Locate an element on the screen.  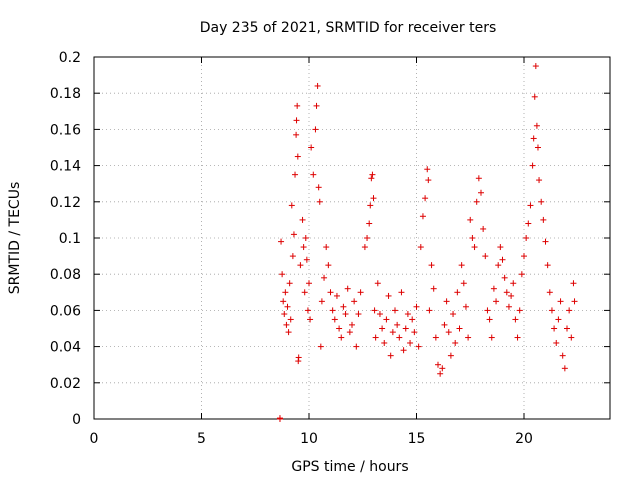
y-tick-label: 0.18 is located at coordinates (65, 94).